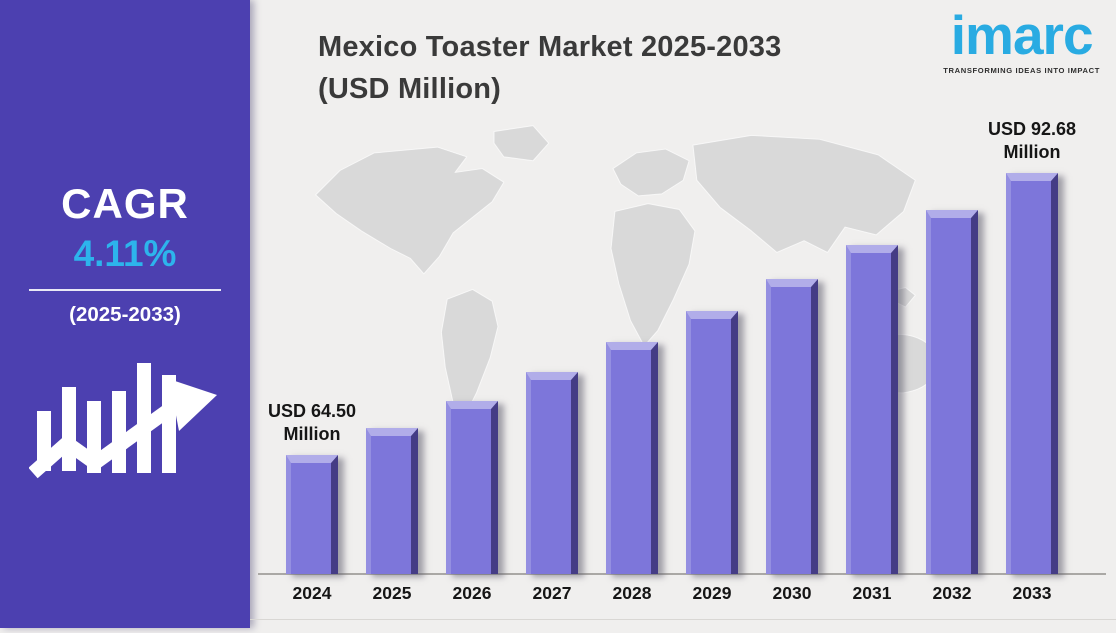  Describe the element at coordinates (683, 619) in the screenshot. I see `bottom-divider` at that location.